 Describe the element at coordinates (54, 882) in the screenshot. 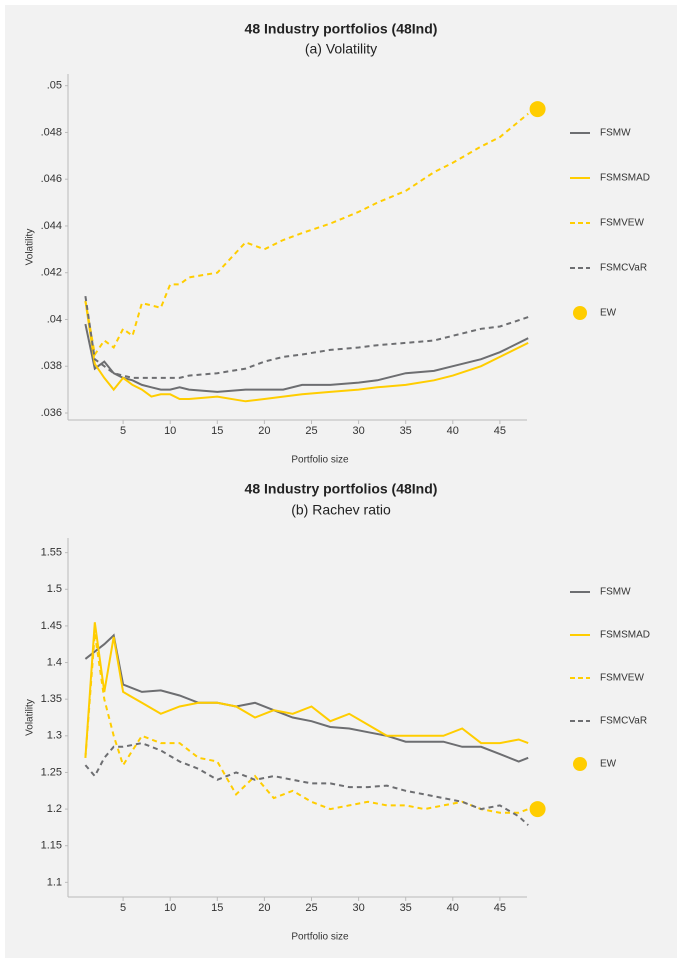

I see `y-tick-label: 1.1` at that location.